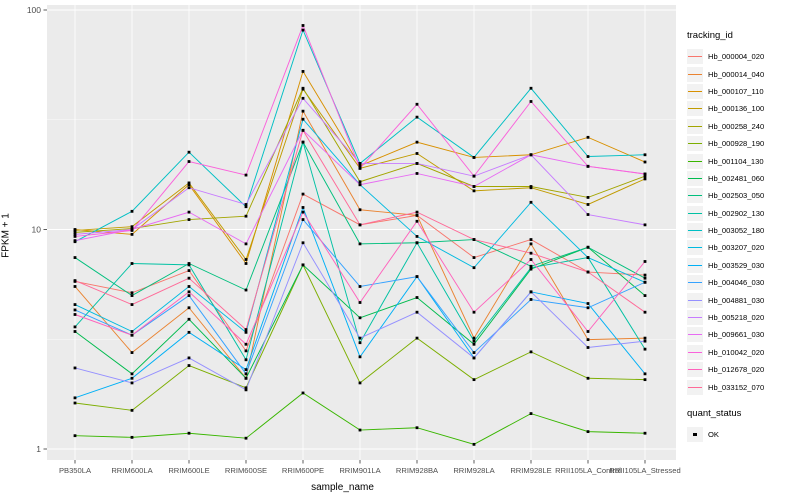 Image resolution: width=800 pixels, height=500 pixels. Describe the element at coordinates (246, 470) in the screenshot. I see `x-tick-label: RRIM600SE` at that location.